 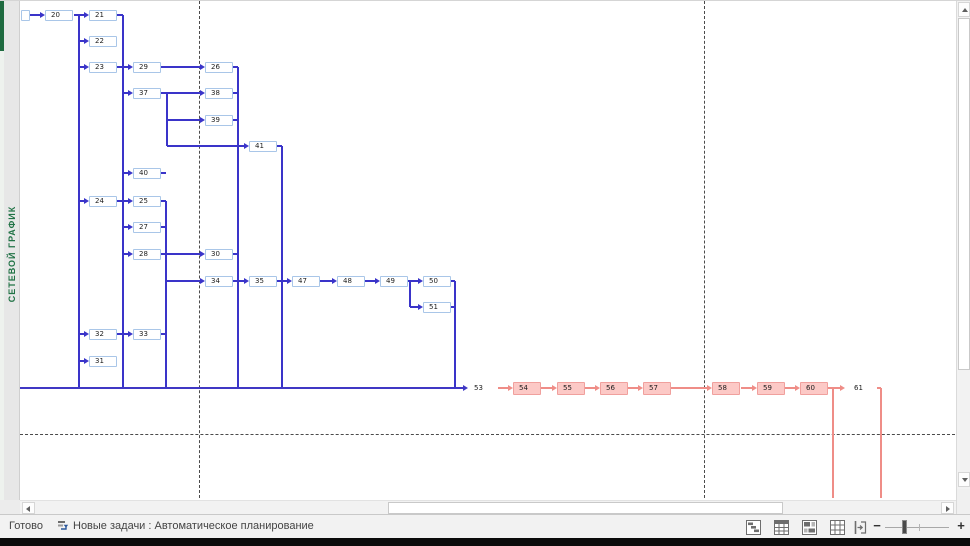 I want to click on task-id-label: 37, so click(x=143, y=93).